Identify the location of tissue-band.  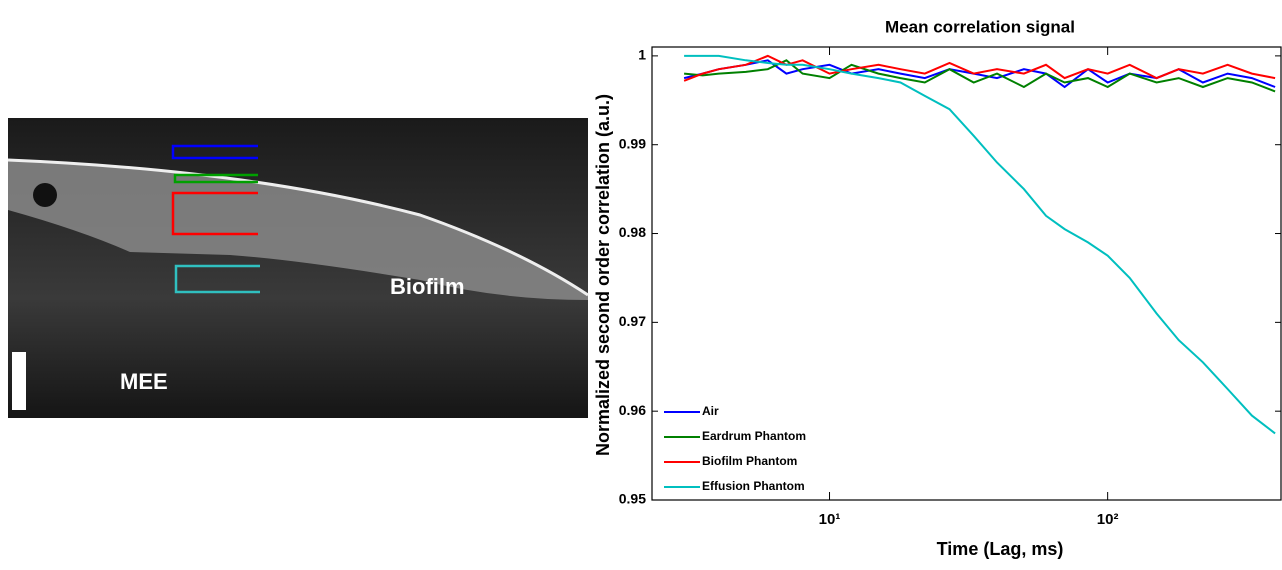
(298, 230).